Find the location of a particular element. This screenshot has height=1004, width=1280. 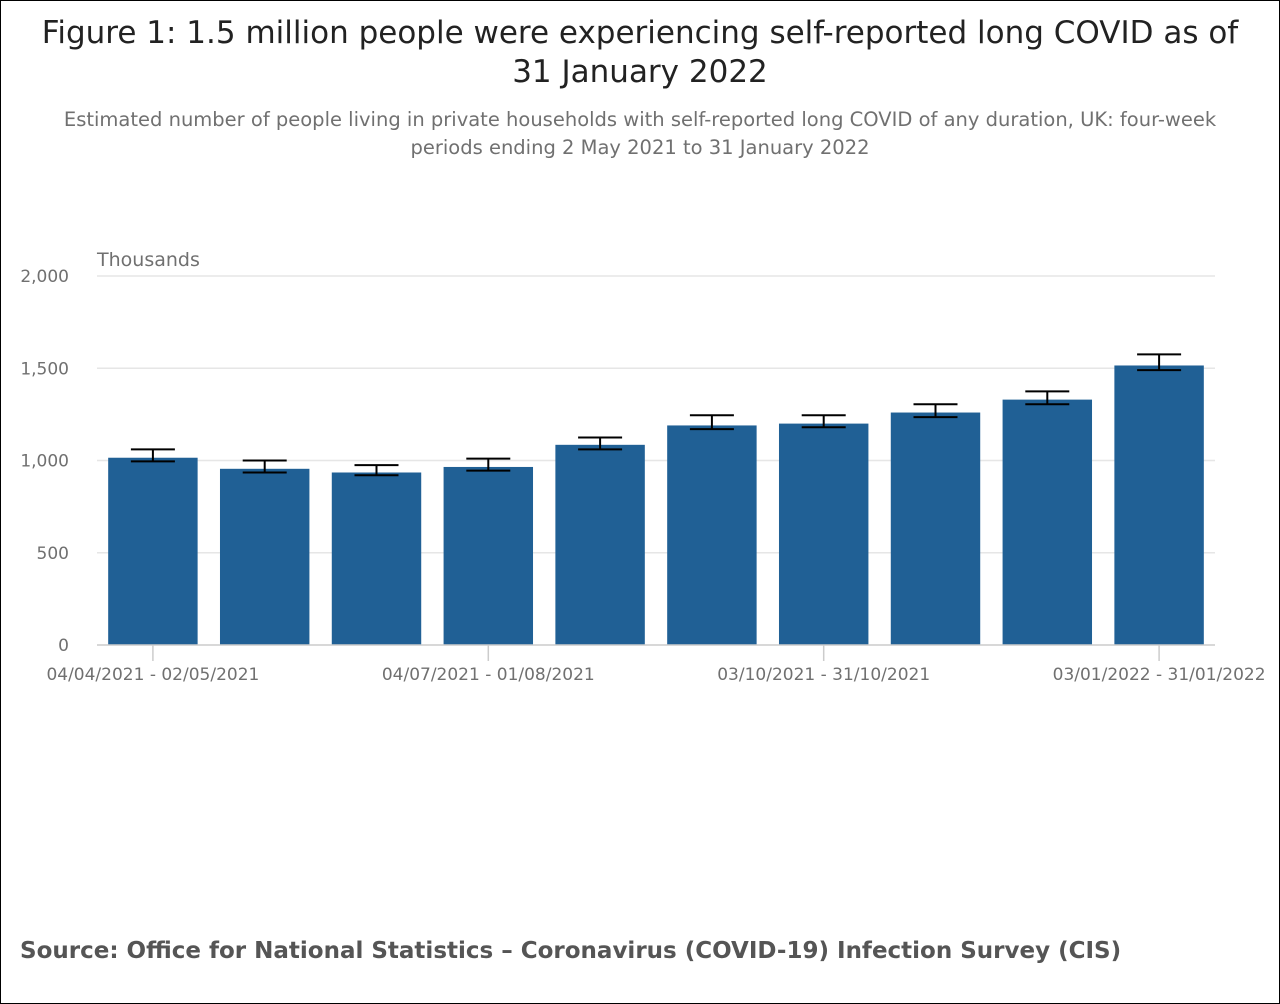

error-bars is located at coordinates (656, 415).